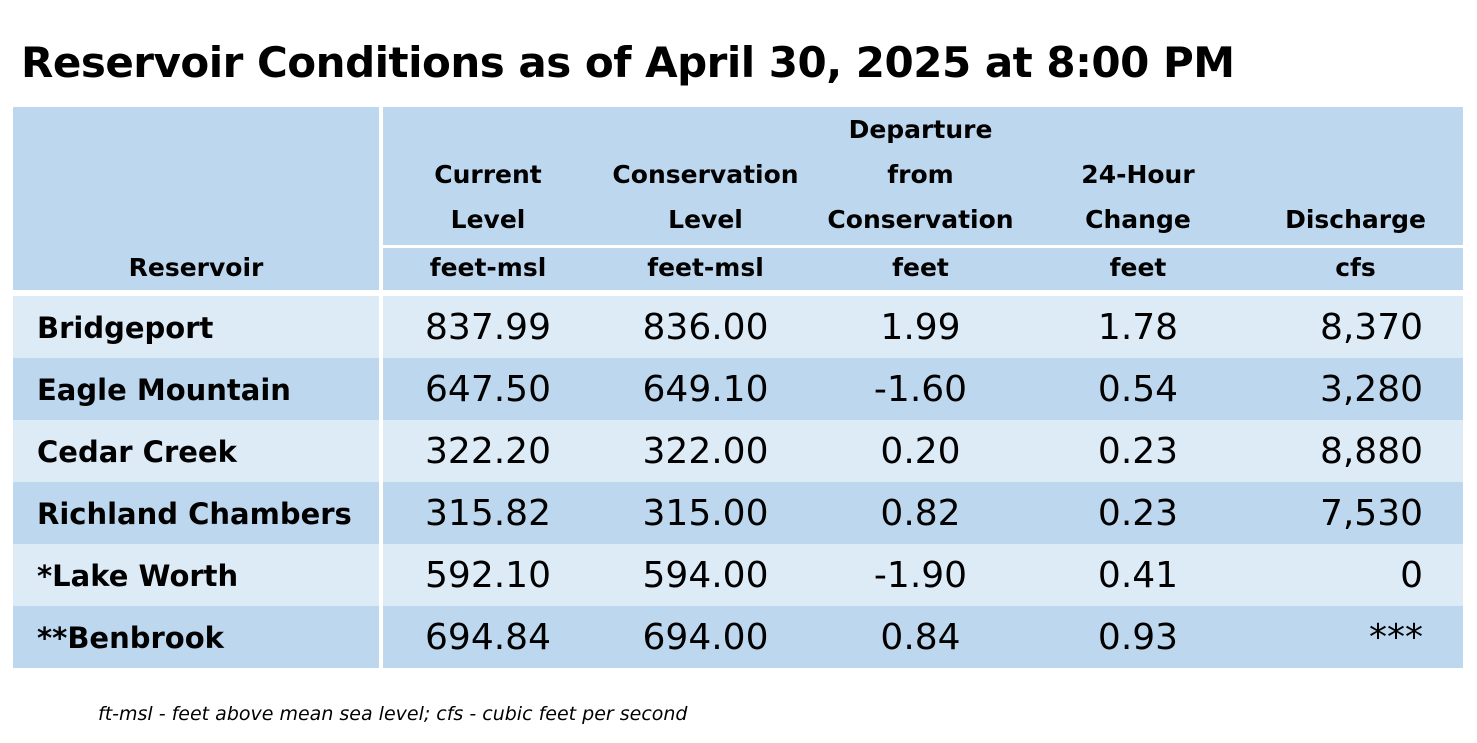  Describe the element at coordinates (705, 219) in the screenshot. I see `header-conservation-line2: Level` at that location.